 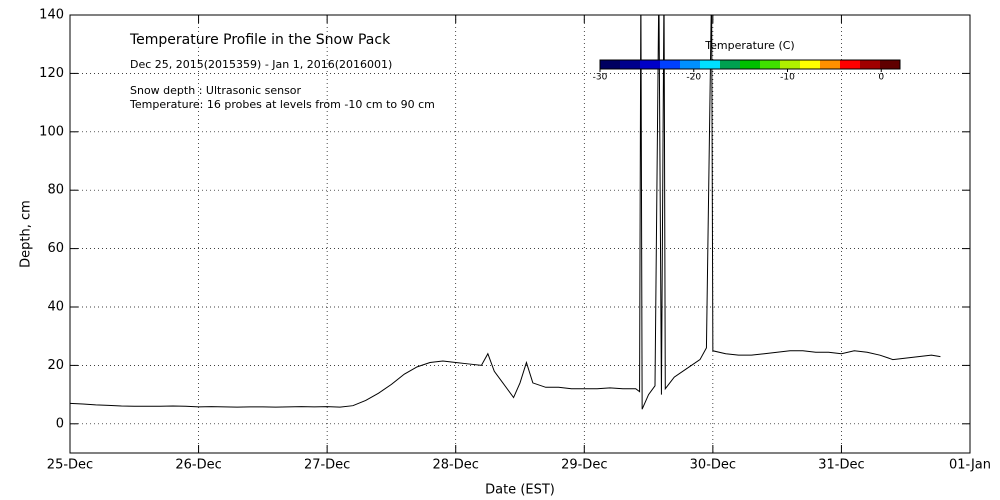 I want to click on y-tick-label: 60, so click(x=55, y=248).